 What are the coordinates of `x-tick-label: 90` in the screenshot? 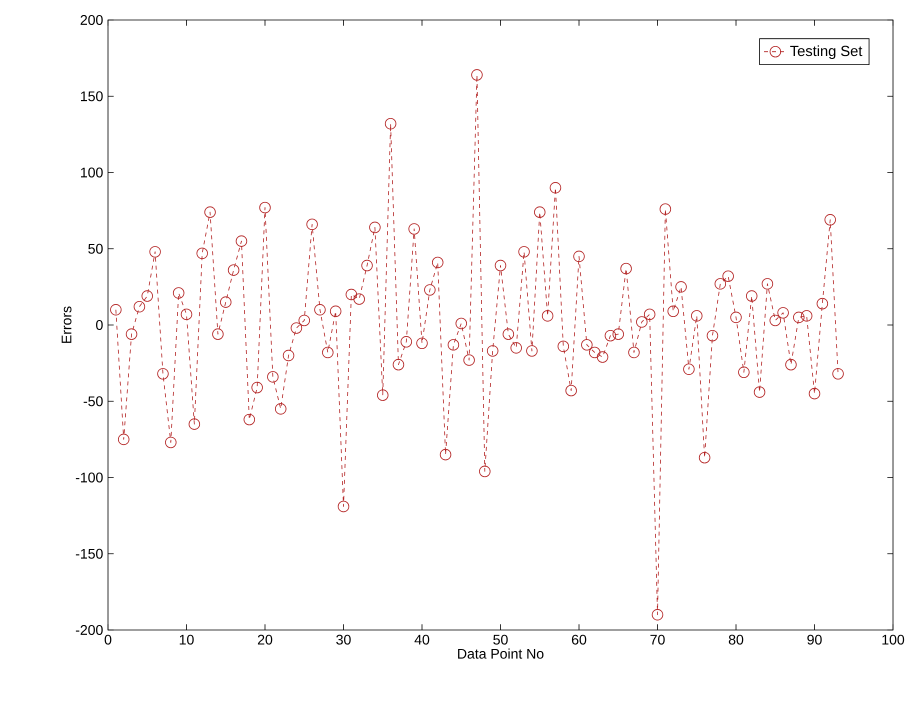 It's located at (814, 639).